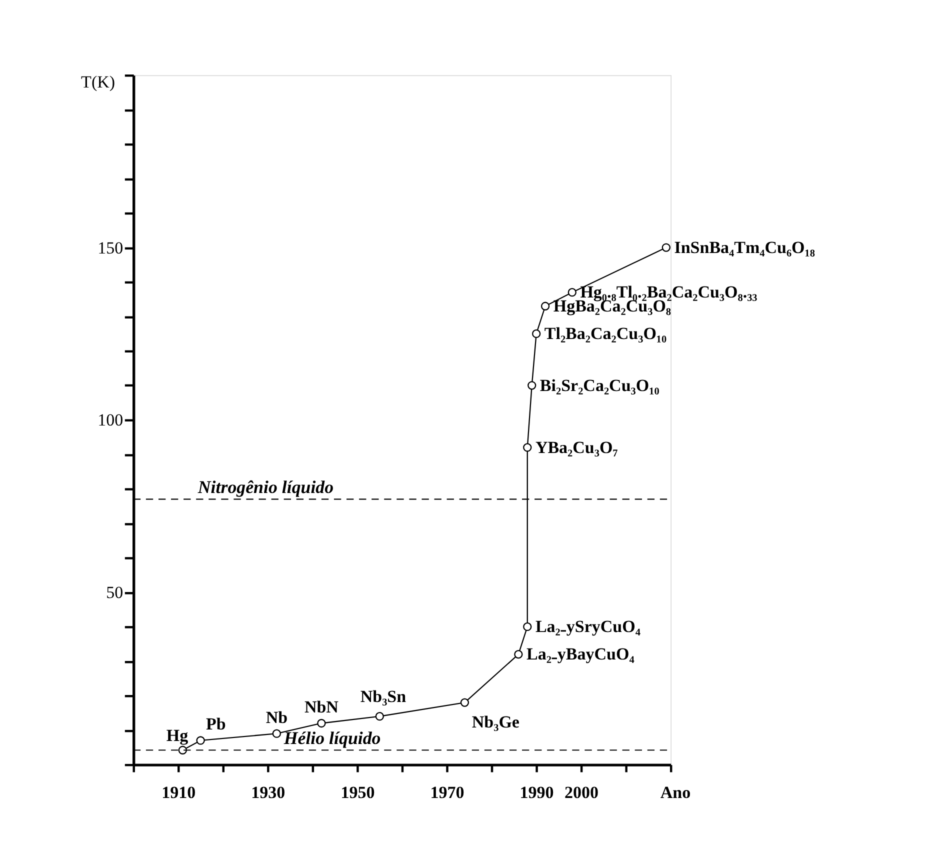 The height and width of the screenshot is (865, 950). I want to click on annotation: YBa₂Cu₃O₇, so click(576, 447).